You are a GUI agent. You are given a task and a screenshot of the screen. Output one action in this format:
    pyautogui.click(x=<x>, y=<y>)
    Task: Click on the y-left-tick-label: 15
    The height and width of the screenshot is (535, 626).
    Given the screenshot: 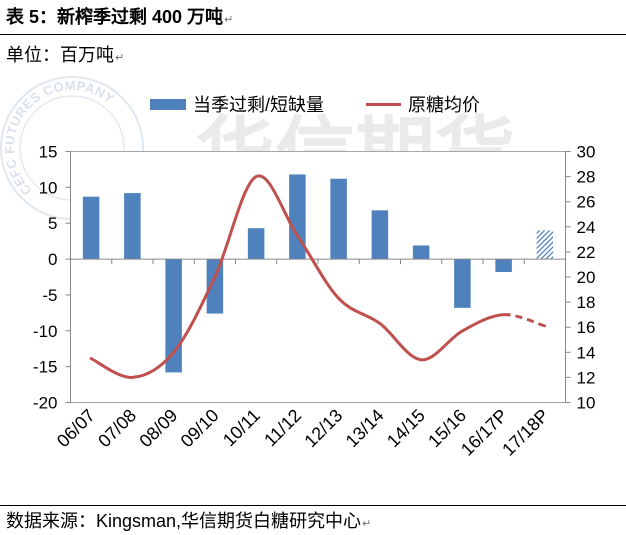 What is the action you would take?
    pyautogui.click(x=48, y=152)
    